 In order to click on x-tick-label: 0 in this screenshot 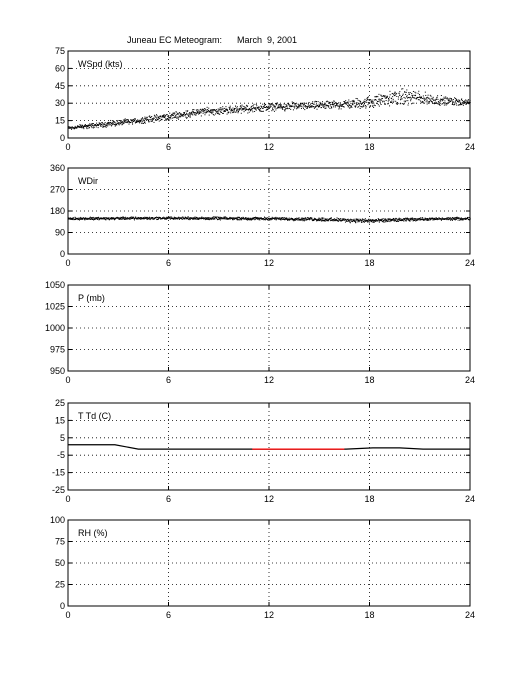, I will do `click(67, 147)`.